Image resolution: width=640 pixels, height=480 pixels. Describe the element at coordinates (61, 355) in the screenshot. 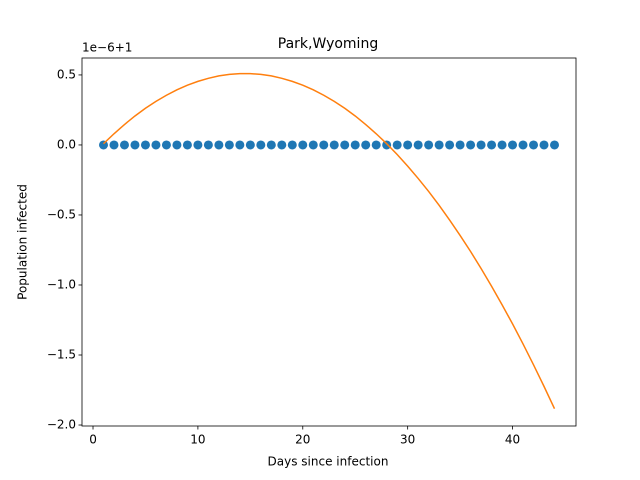

I see `y-tick-label: −1.5` at that location.